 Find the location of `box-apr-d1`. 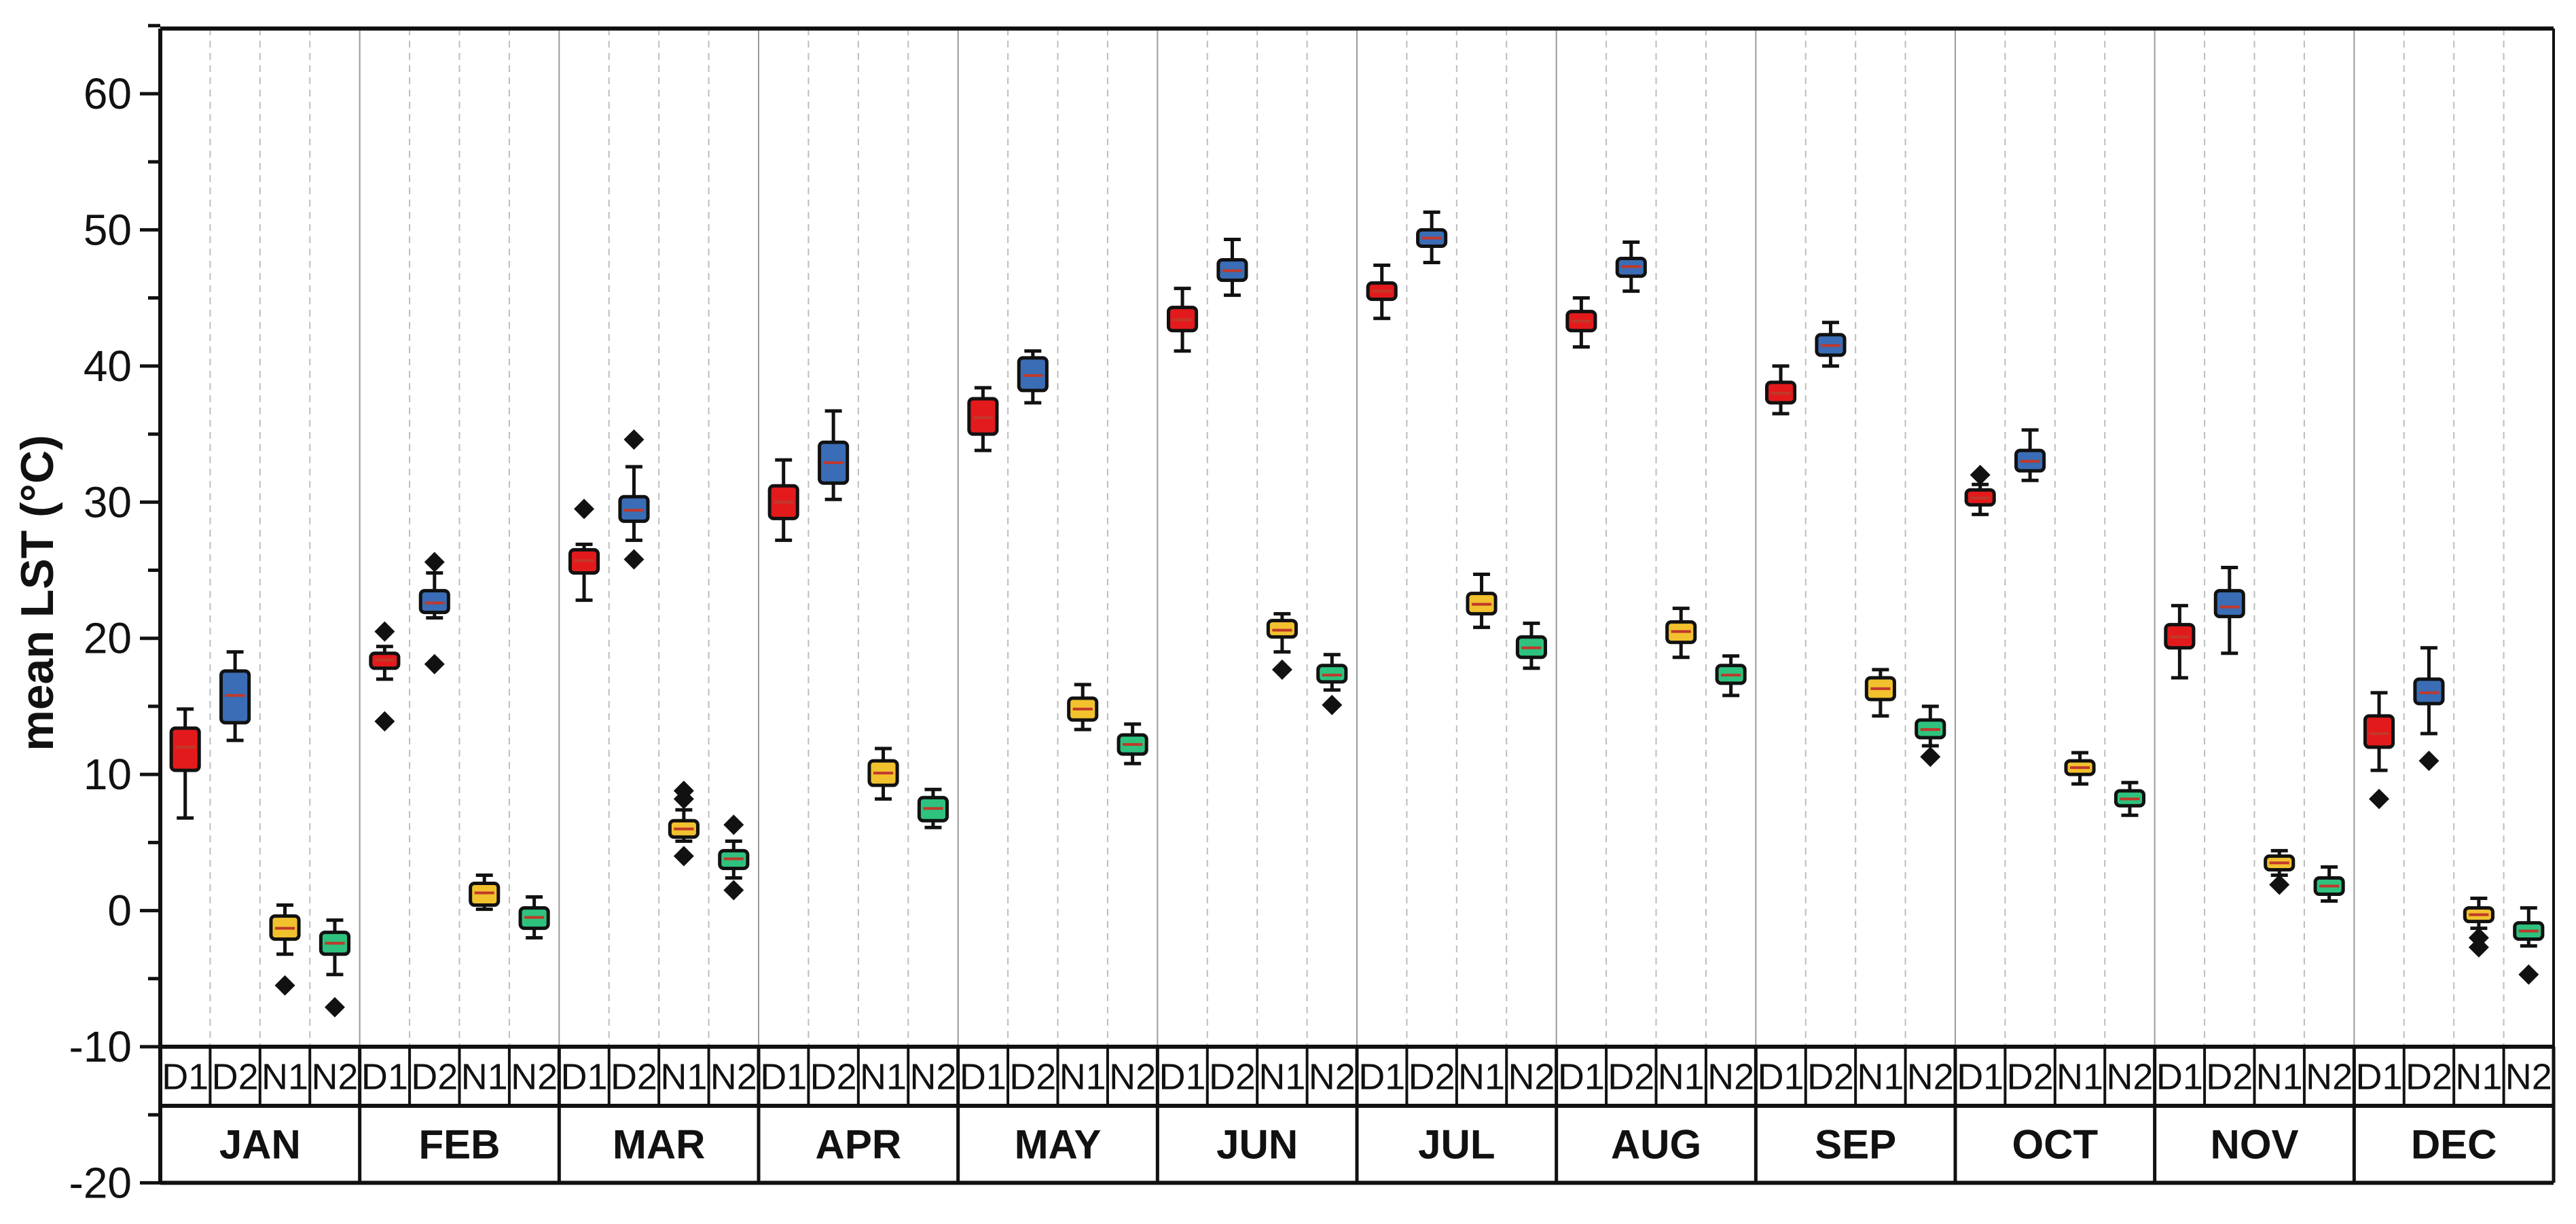

box-apr-d1 is located at coordinates (783, 500).